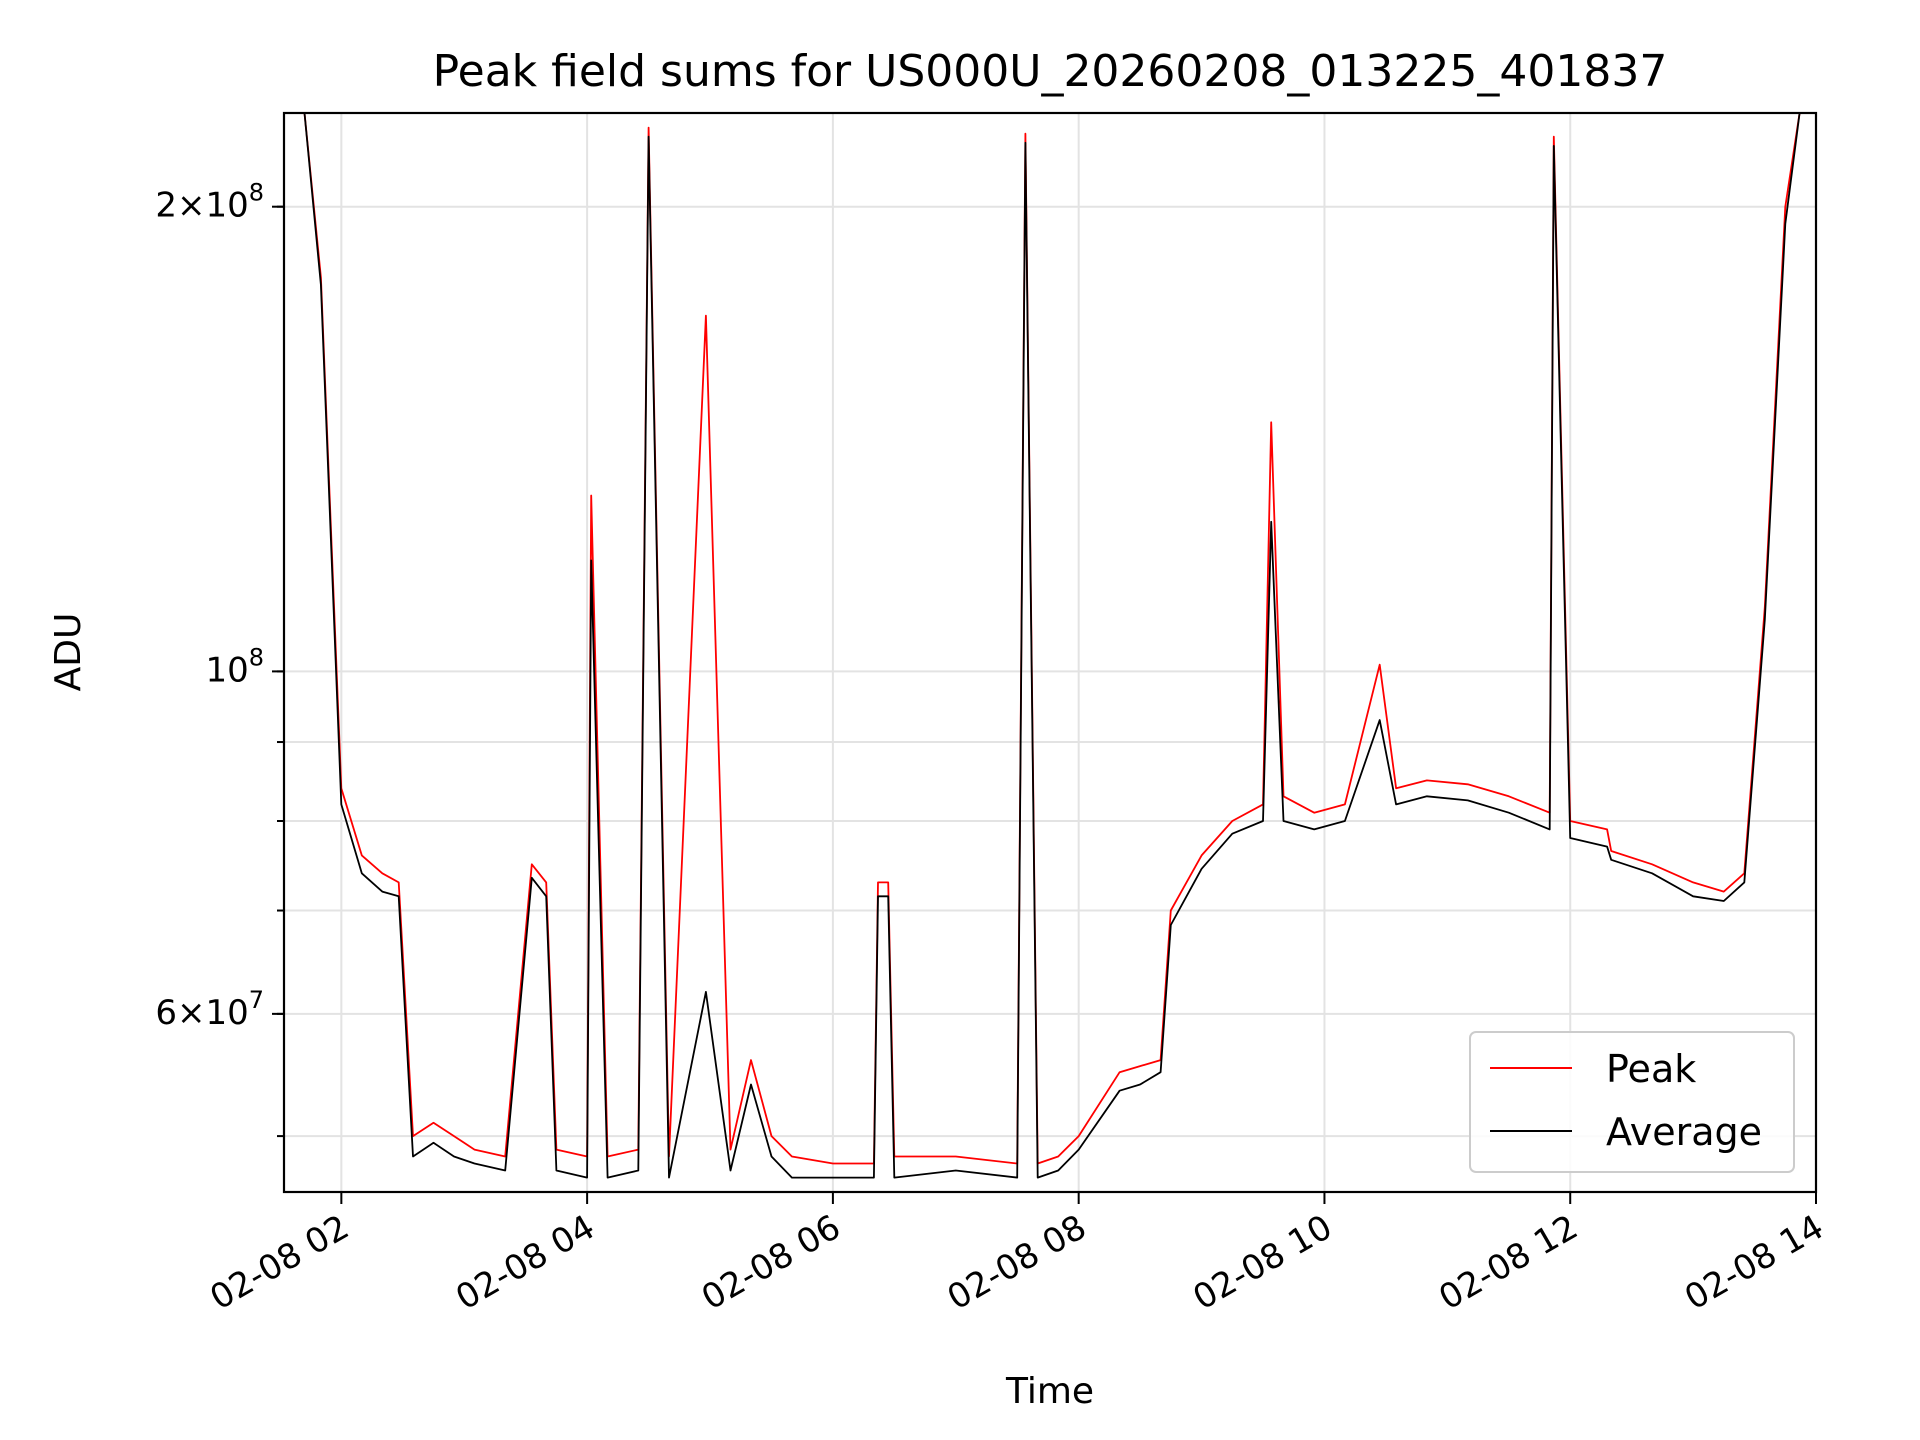 Image resolution: width=1920 pixels, height=1440 pixels. I want to click on x-tick-label: 02-08 06, so click(771, 1262).